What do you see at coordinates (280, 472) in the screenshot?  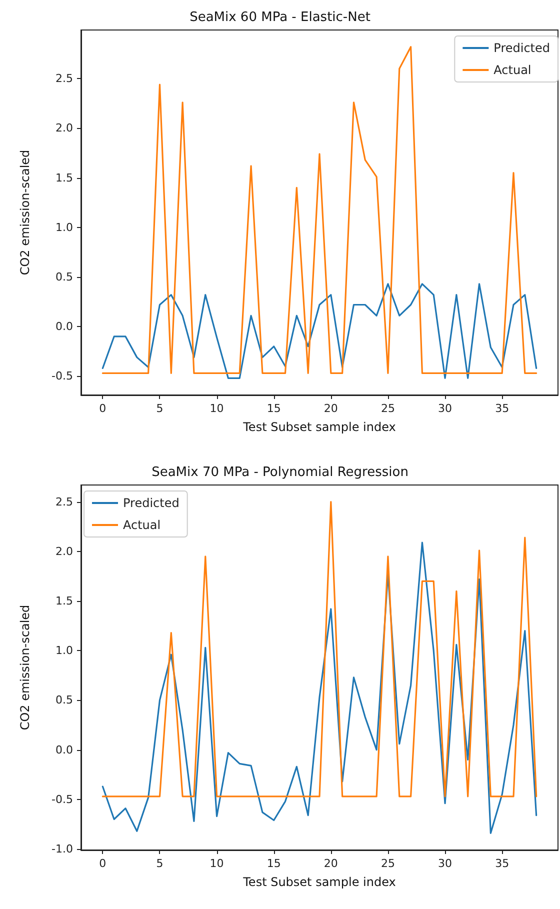 I see `chart-title: SeaMix 70 MPa - Polynomial Regression` at bounding box center [280, 472].